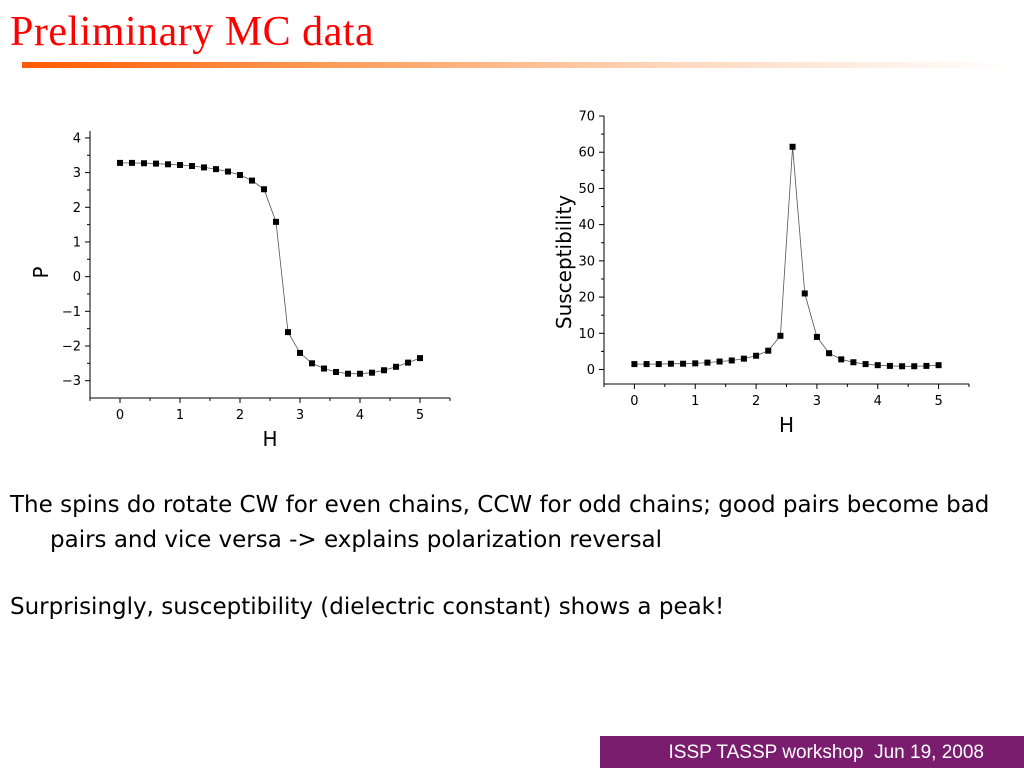 Image resolution: width=1024 pixels, height=768 pixels. Describe the element at coordinates (586, 225) in the screenshot. I see `y-tick-label: 40` at that location.